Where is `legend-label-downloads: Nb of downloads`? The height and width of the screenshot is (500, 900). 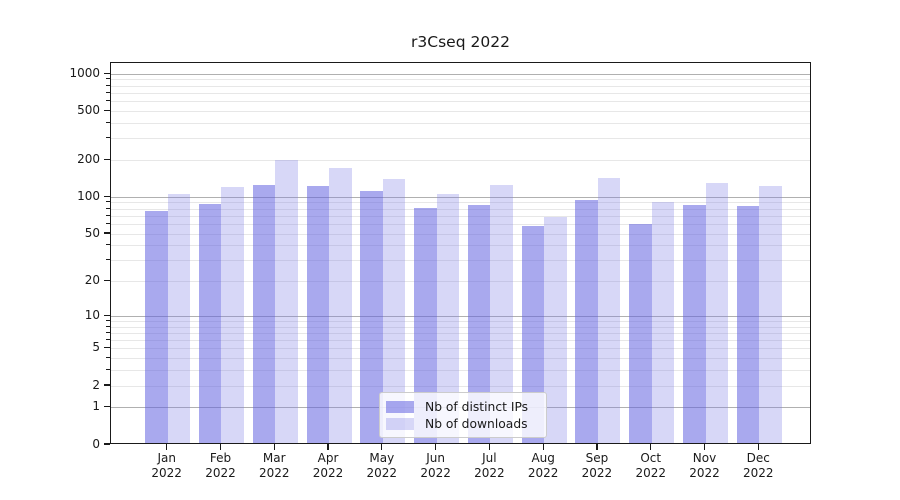
legend-label-downloads: Nb of downloads is located at coordinates (476, 424).